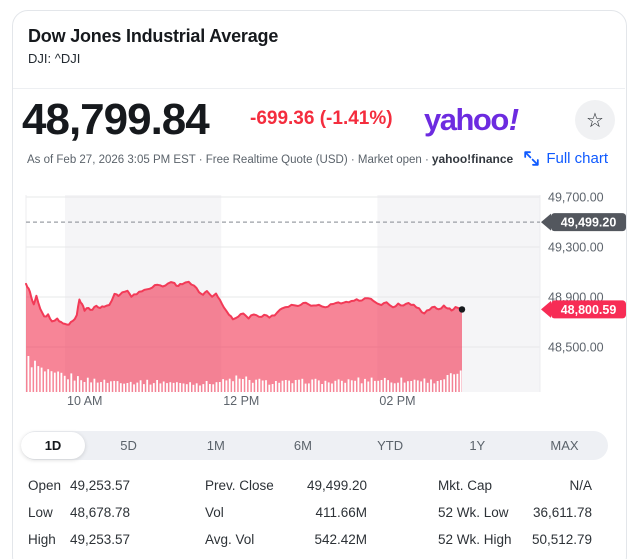  What do you see at coordinates (45, 485) in the screenshot?
I see `stat-label: Open` at bounding box center [45, 485].